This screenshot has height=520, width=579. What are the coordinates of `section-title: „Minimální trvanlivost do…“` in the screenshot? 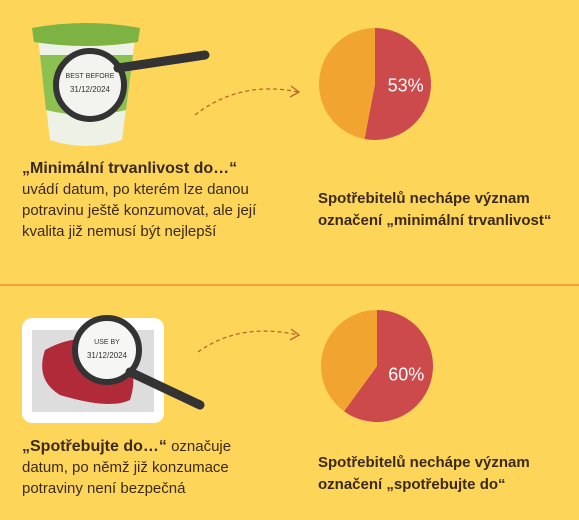 It's located at (130, 168).